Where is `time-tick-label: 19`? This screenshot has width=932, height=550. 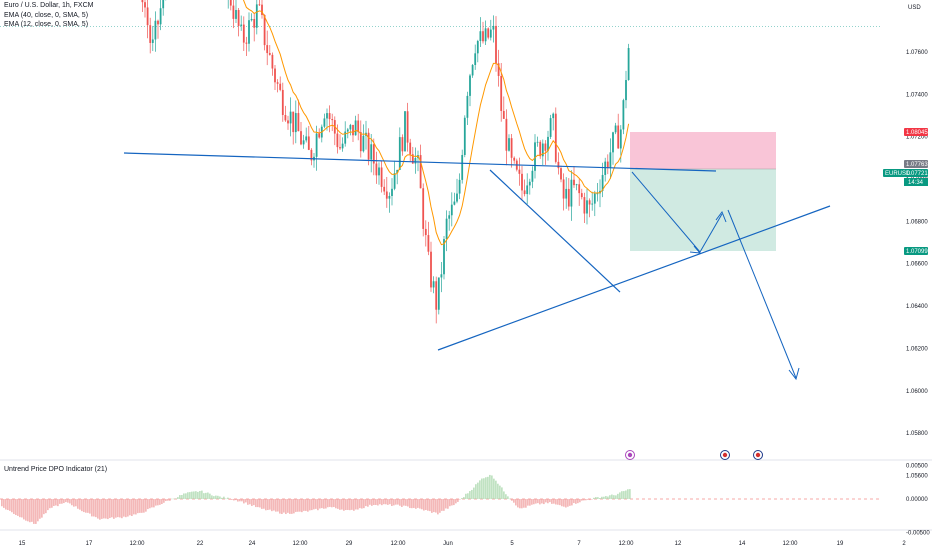 time-tick-label: 19 is located at coordinates (840, 544).